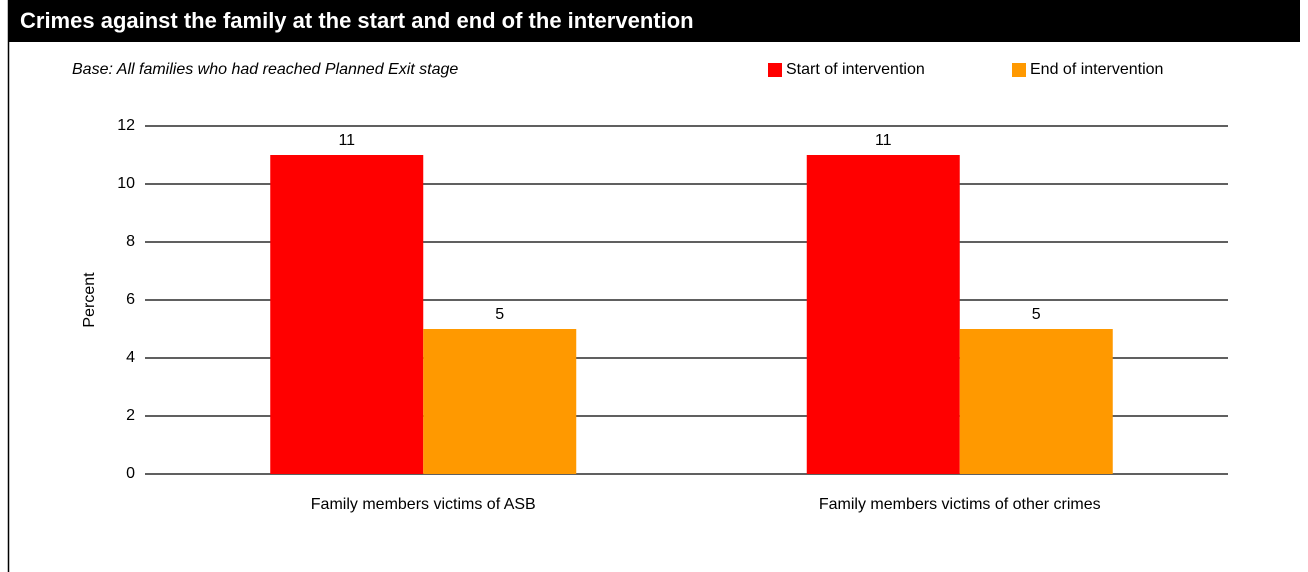 This screenshot has width=1308, height=572. Describe the element at coordinates (855, 69) in the screenshot. I see `legend-label: Start of intervention` at that location.